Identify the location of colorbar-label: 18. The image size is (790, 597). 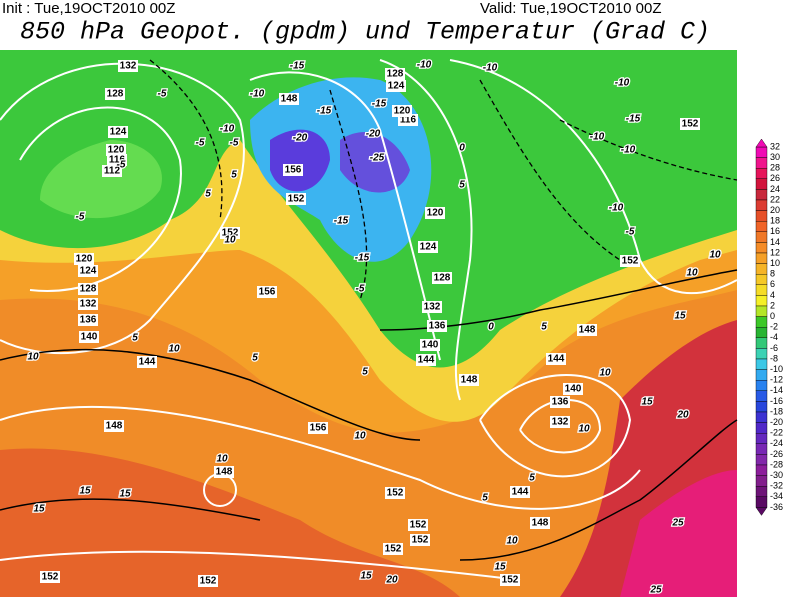
(775, 221).